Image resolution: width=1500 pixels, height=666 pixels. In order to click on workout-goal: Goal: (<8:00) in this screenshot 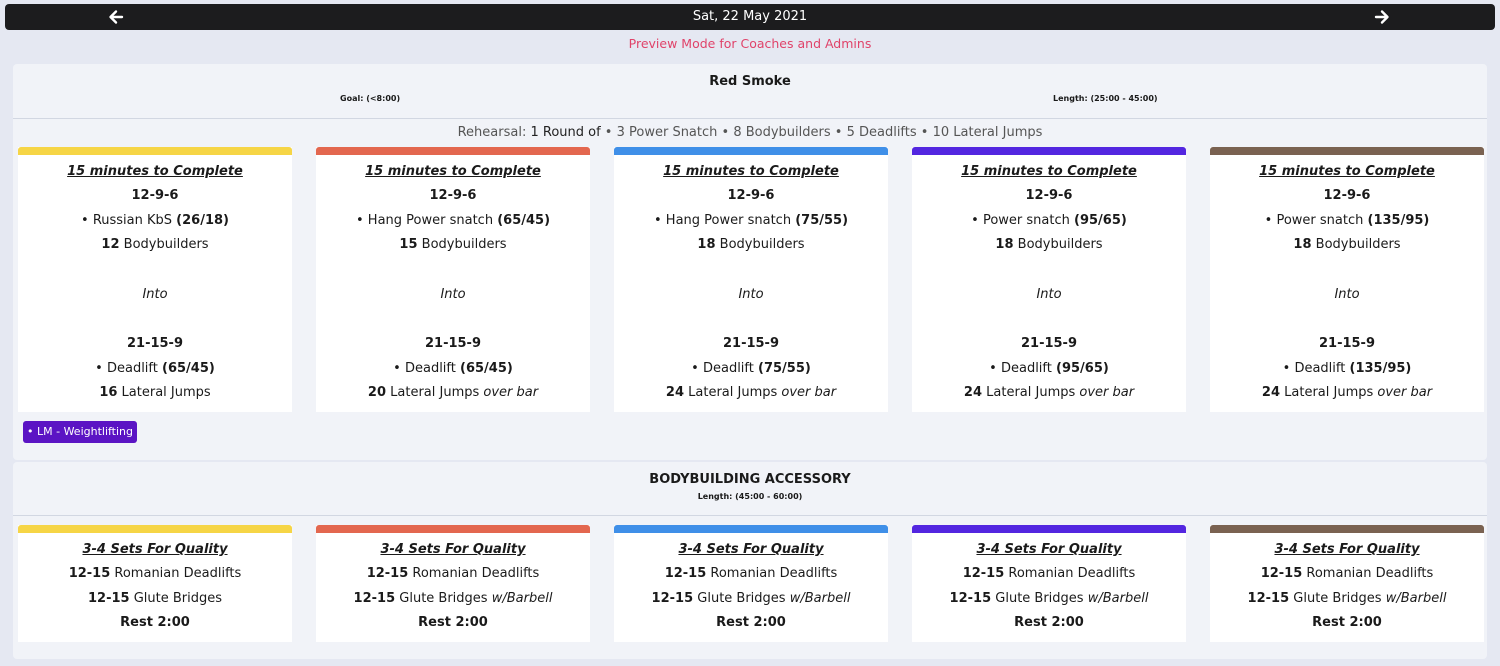, I will do `click(370, 98)`.